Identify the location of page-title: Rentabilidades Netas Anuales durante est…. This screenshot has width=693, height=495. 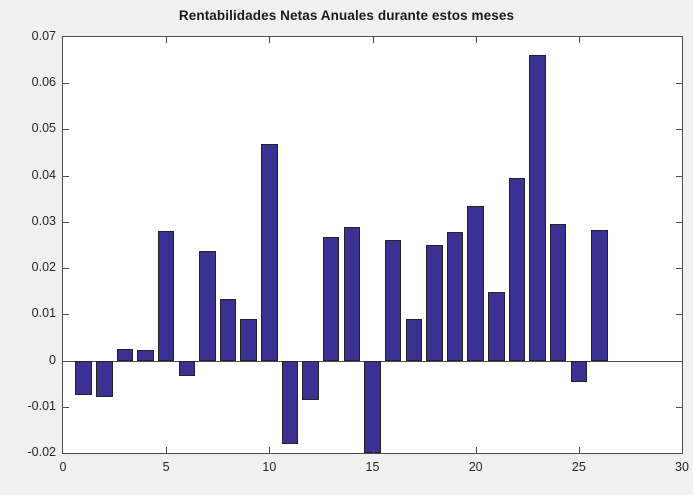
(346, 15).